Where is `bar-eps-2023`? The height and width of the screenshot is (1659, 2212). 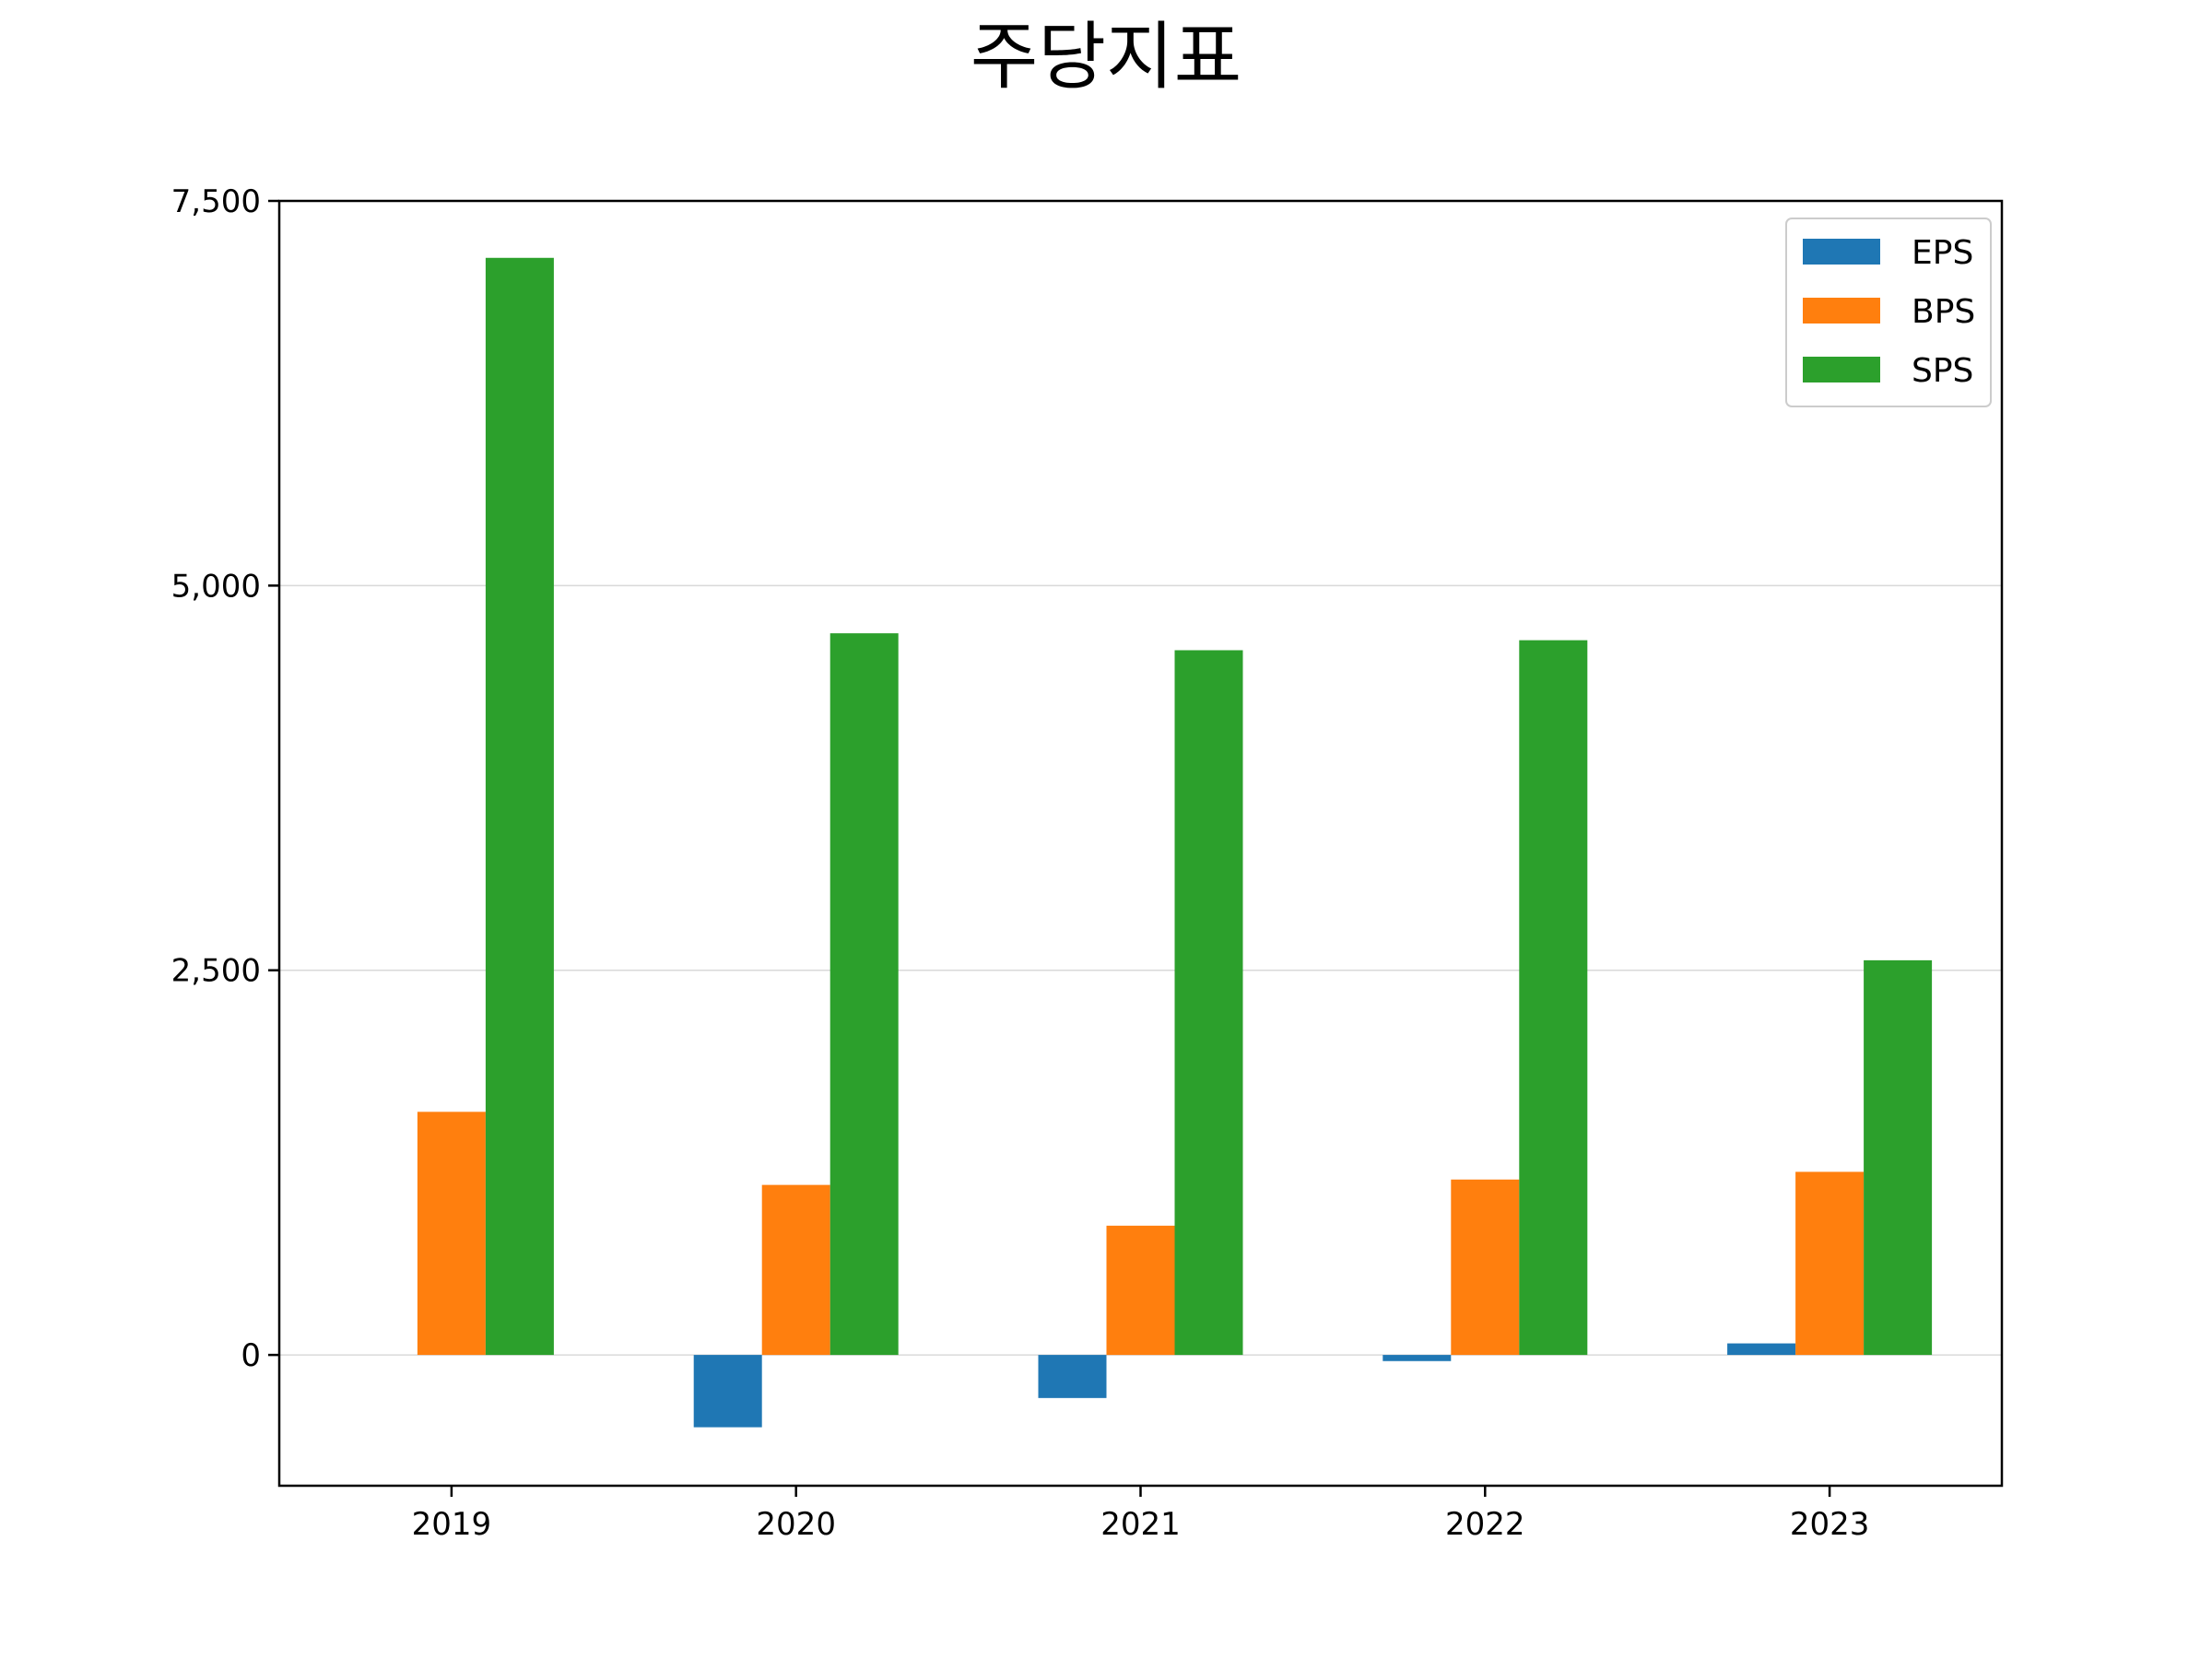
bar-eps-2023 is located at coordinates (1761, 1349).